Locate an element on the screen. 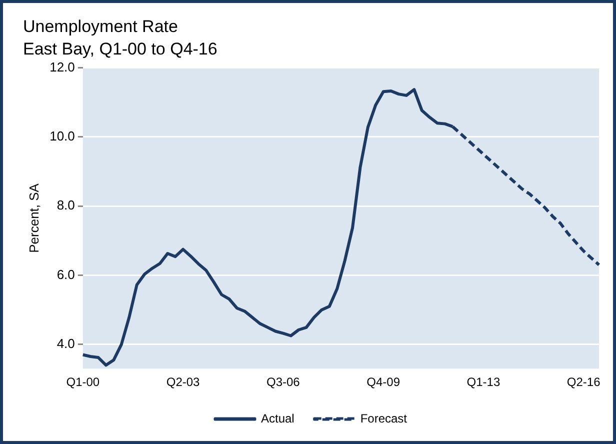 The width and height of the screenshot is (616, 444). x-tick-label: Q4-09 is located at coordinates (383, 382).